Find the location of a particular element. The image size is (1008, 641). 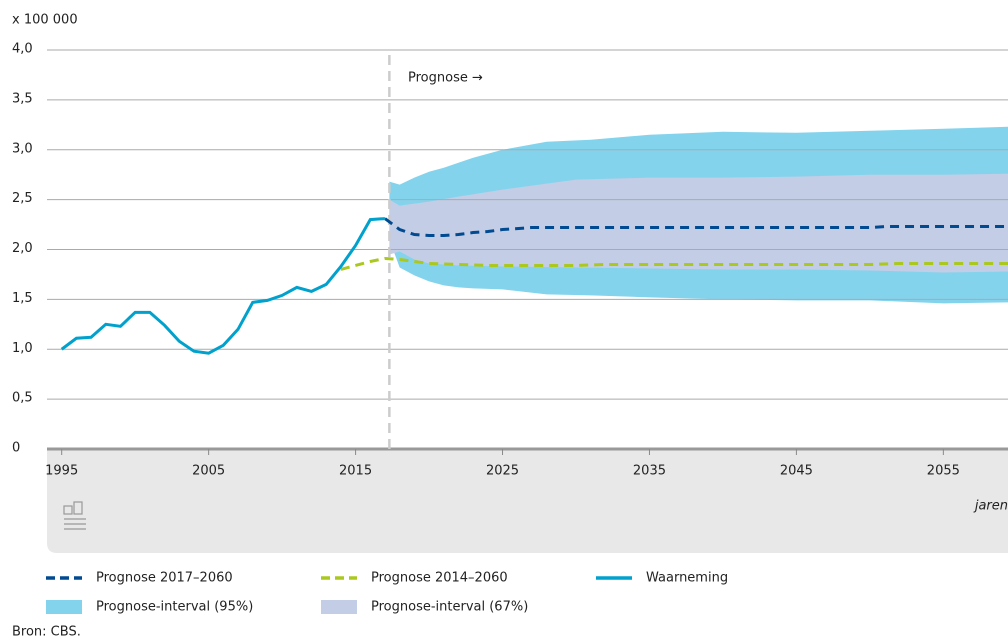

legend-label: Prognose 2014–2060 is located at coordinates (439, 578).